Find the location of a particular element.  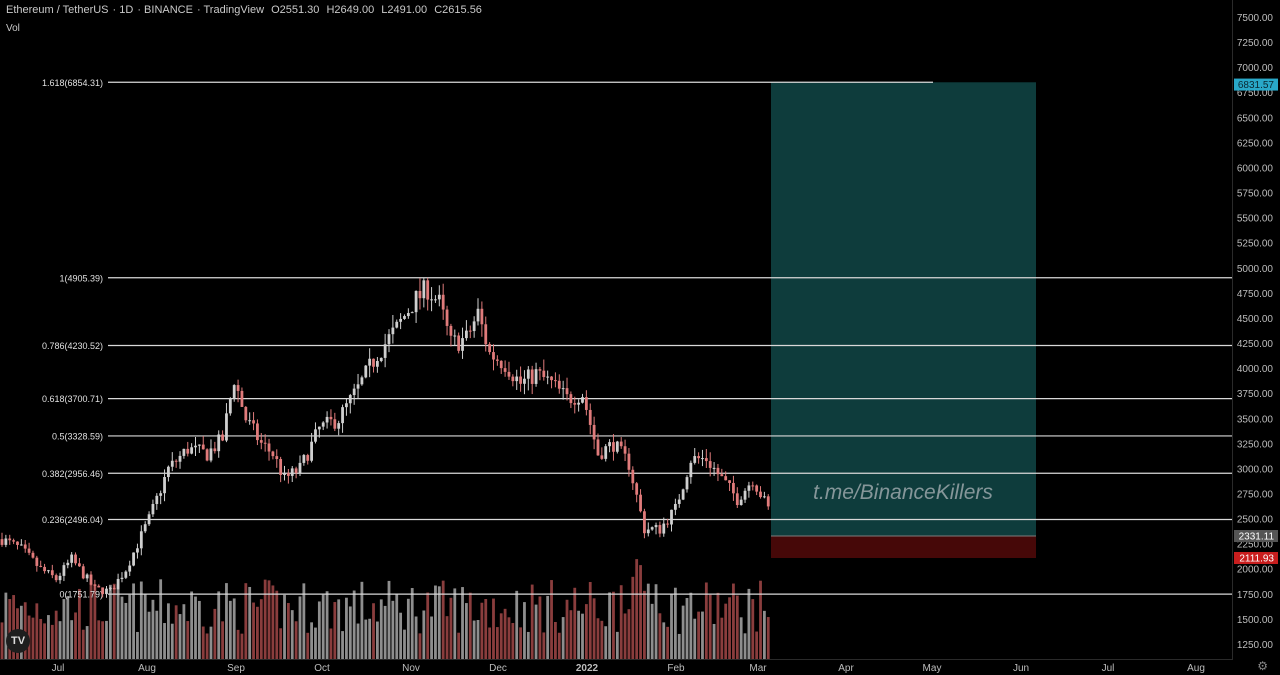

x-tick-label: Oct is located at coordinates (322, 668).